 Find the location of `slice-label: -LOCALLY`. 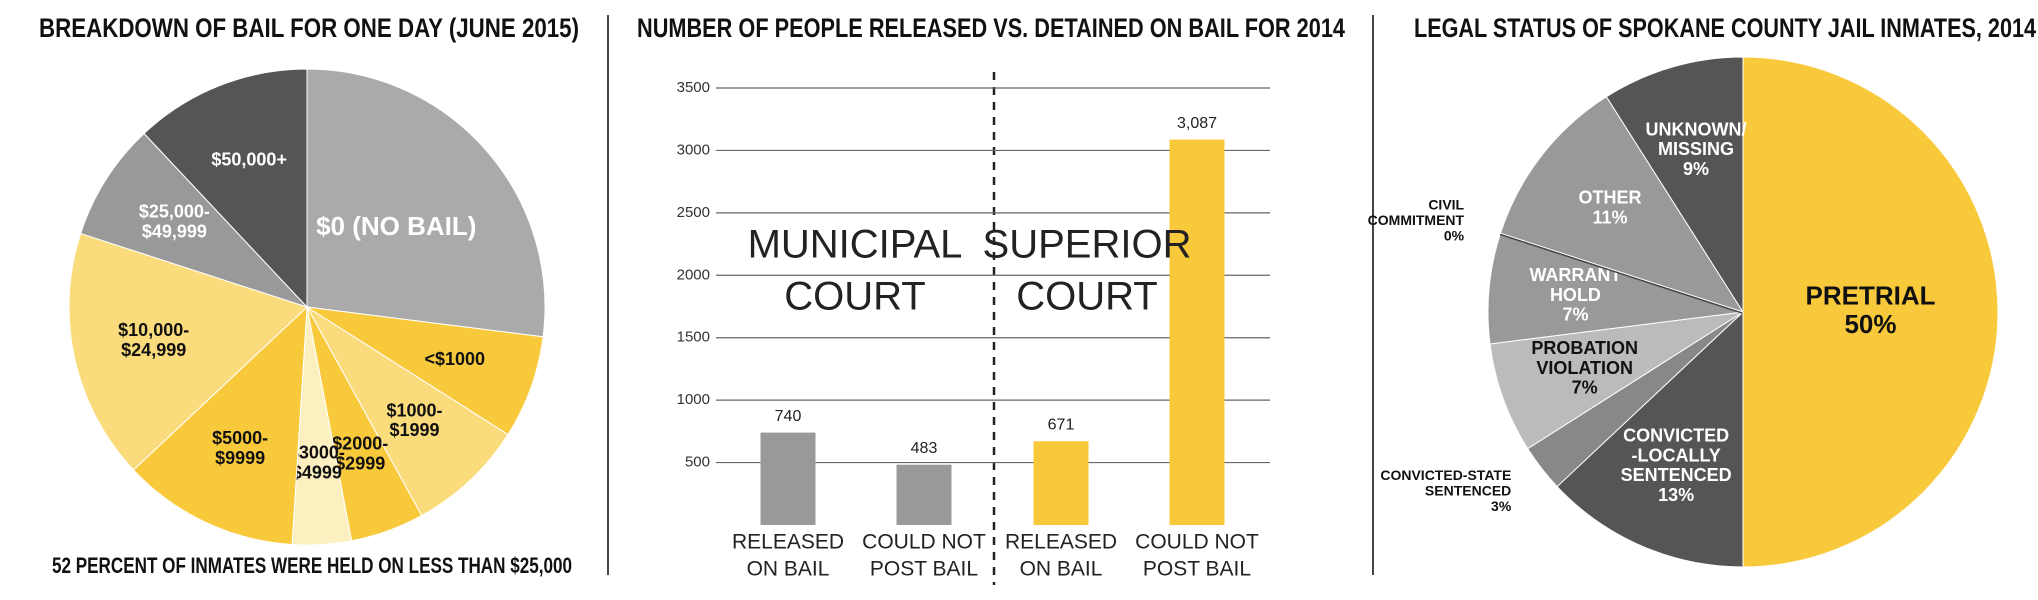

slice-label: -LOCALLY is located at coordinates (1675, 455).